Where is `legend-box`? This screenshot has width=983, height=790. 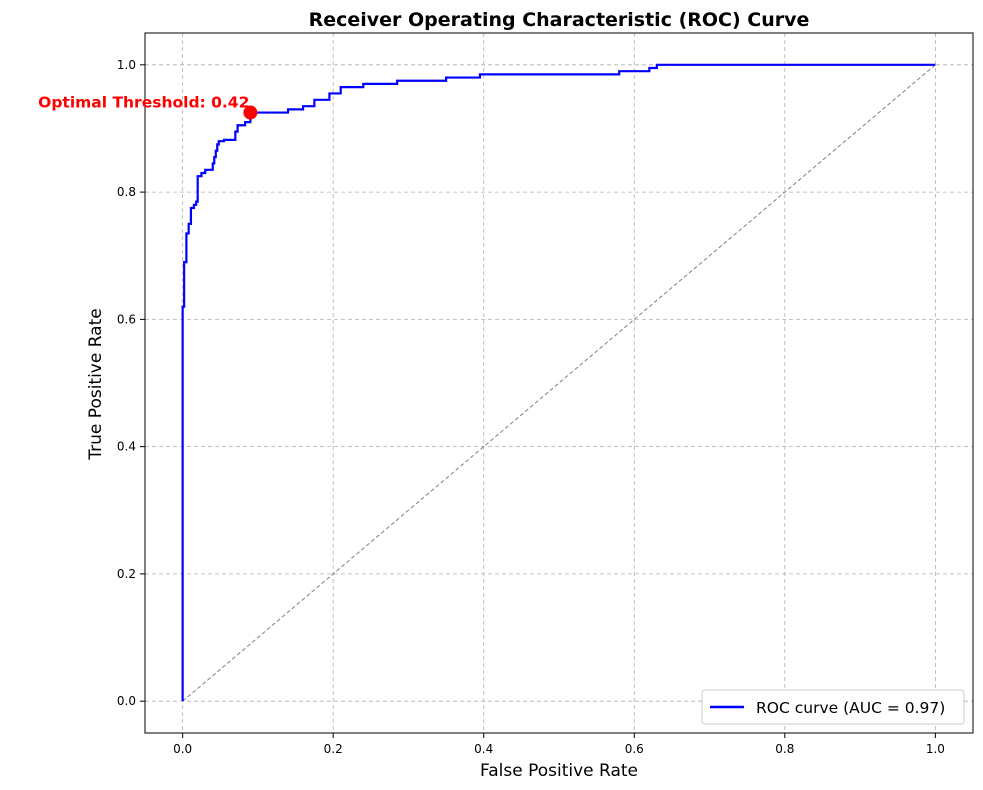 legend-box is located at coordinates (833, 707).